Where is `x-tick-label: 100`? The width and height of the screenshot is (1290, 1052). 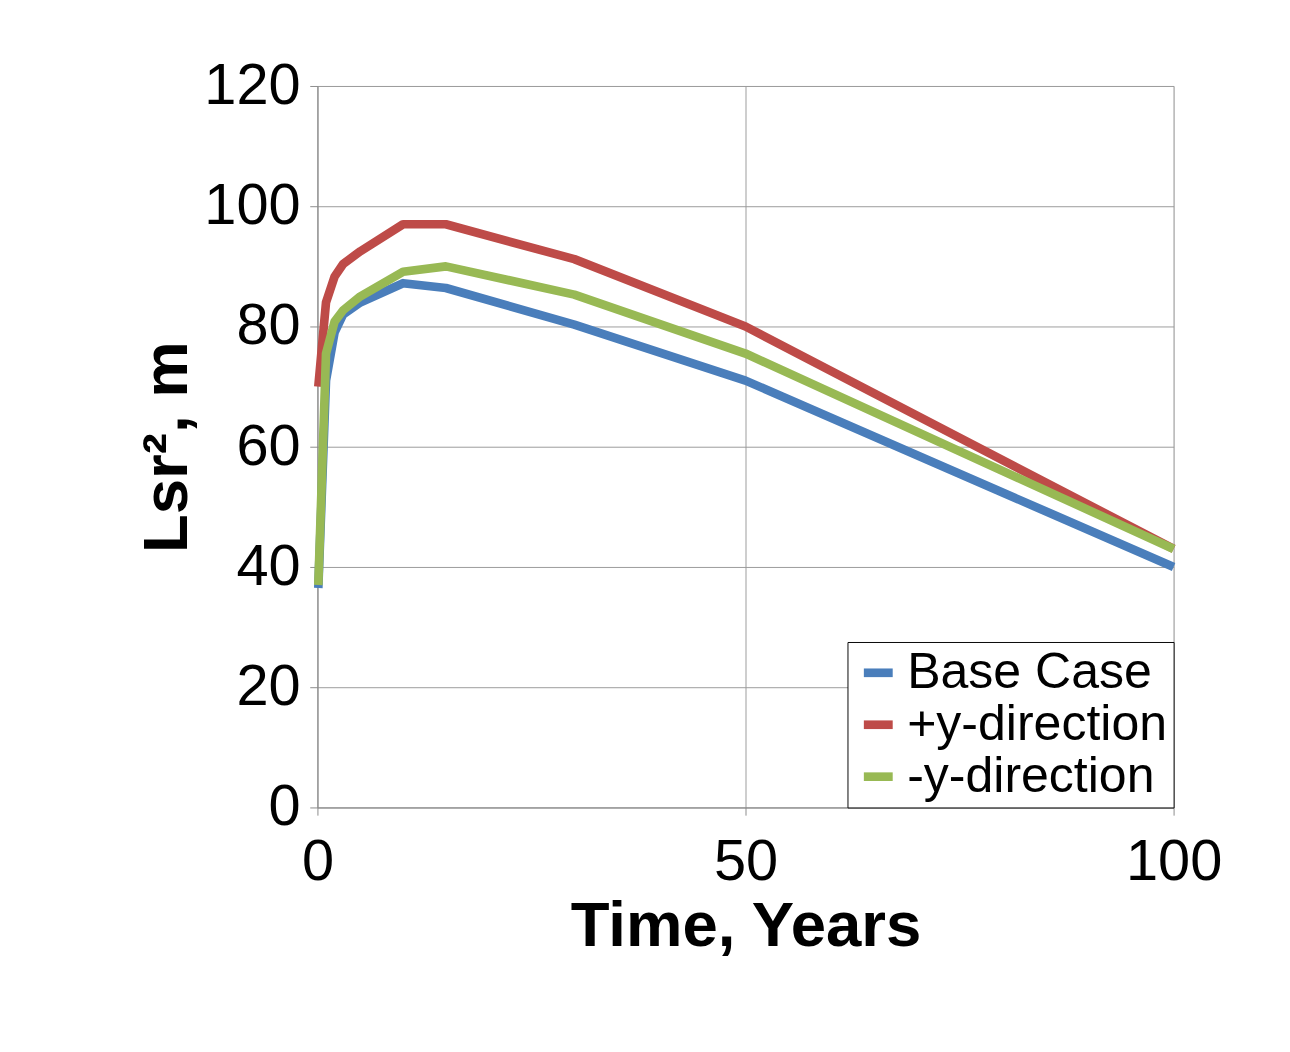
x-tick-label: 100 is located at coordinates (1174, 860).